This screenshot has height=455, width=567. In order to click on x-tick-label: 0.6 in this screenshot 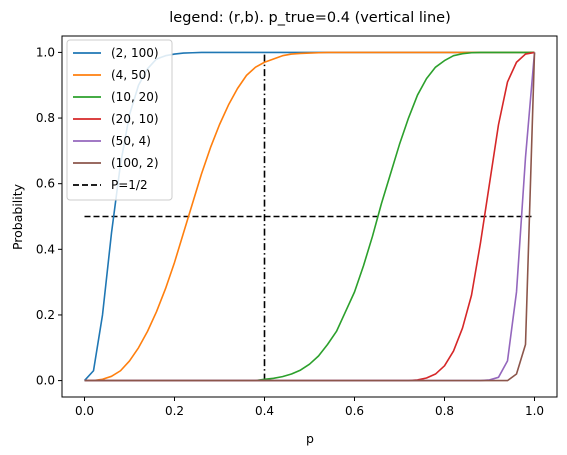, I will do `click(354, 411)`.